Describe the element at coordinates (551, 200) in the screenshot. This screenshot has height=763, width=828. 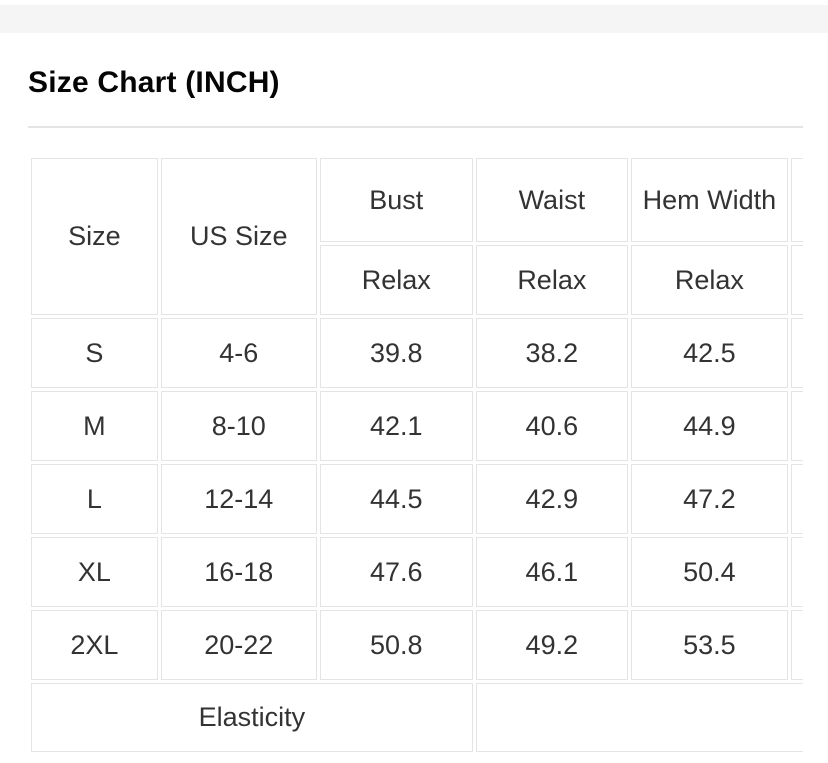
I see `header-waist: Waist` at that location.